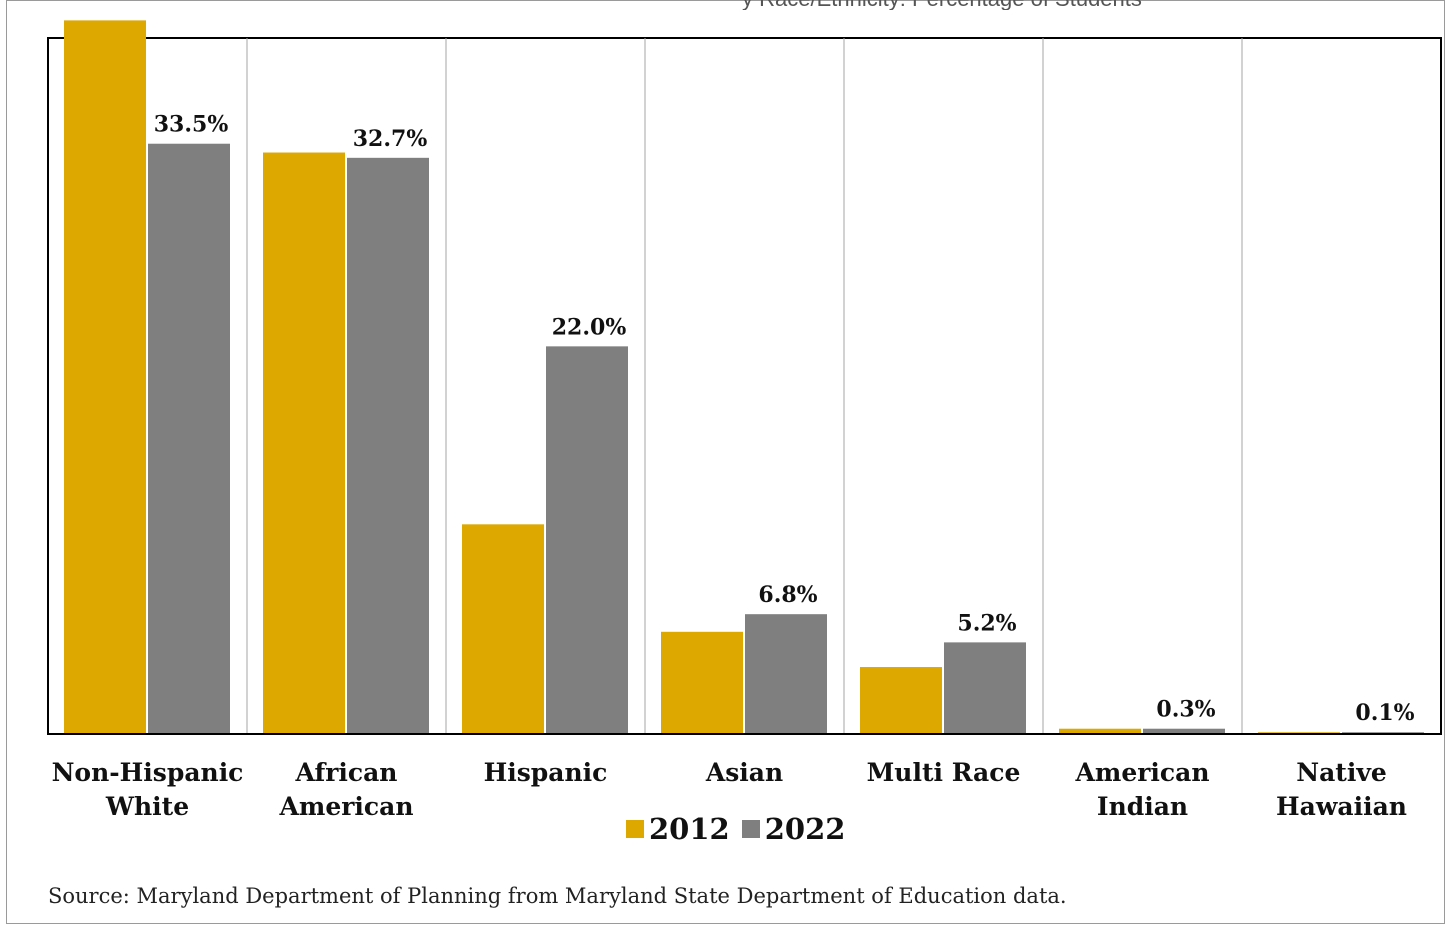  I want to click on category-label-line: Asian, so click(744, 772).